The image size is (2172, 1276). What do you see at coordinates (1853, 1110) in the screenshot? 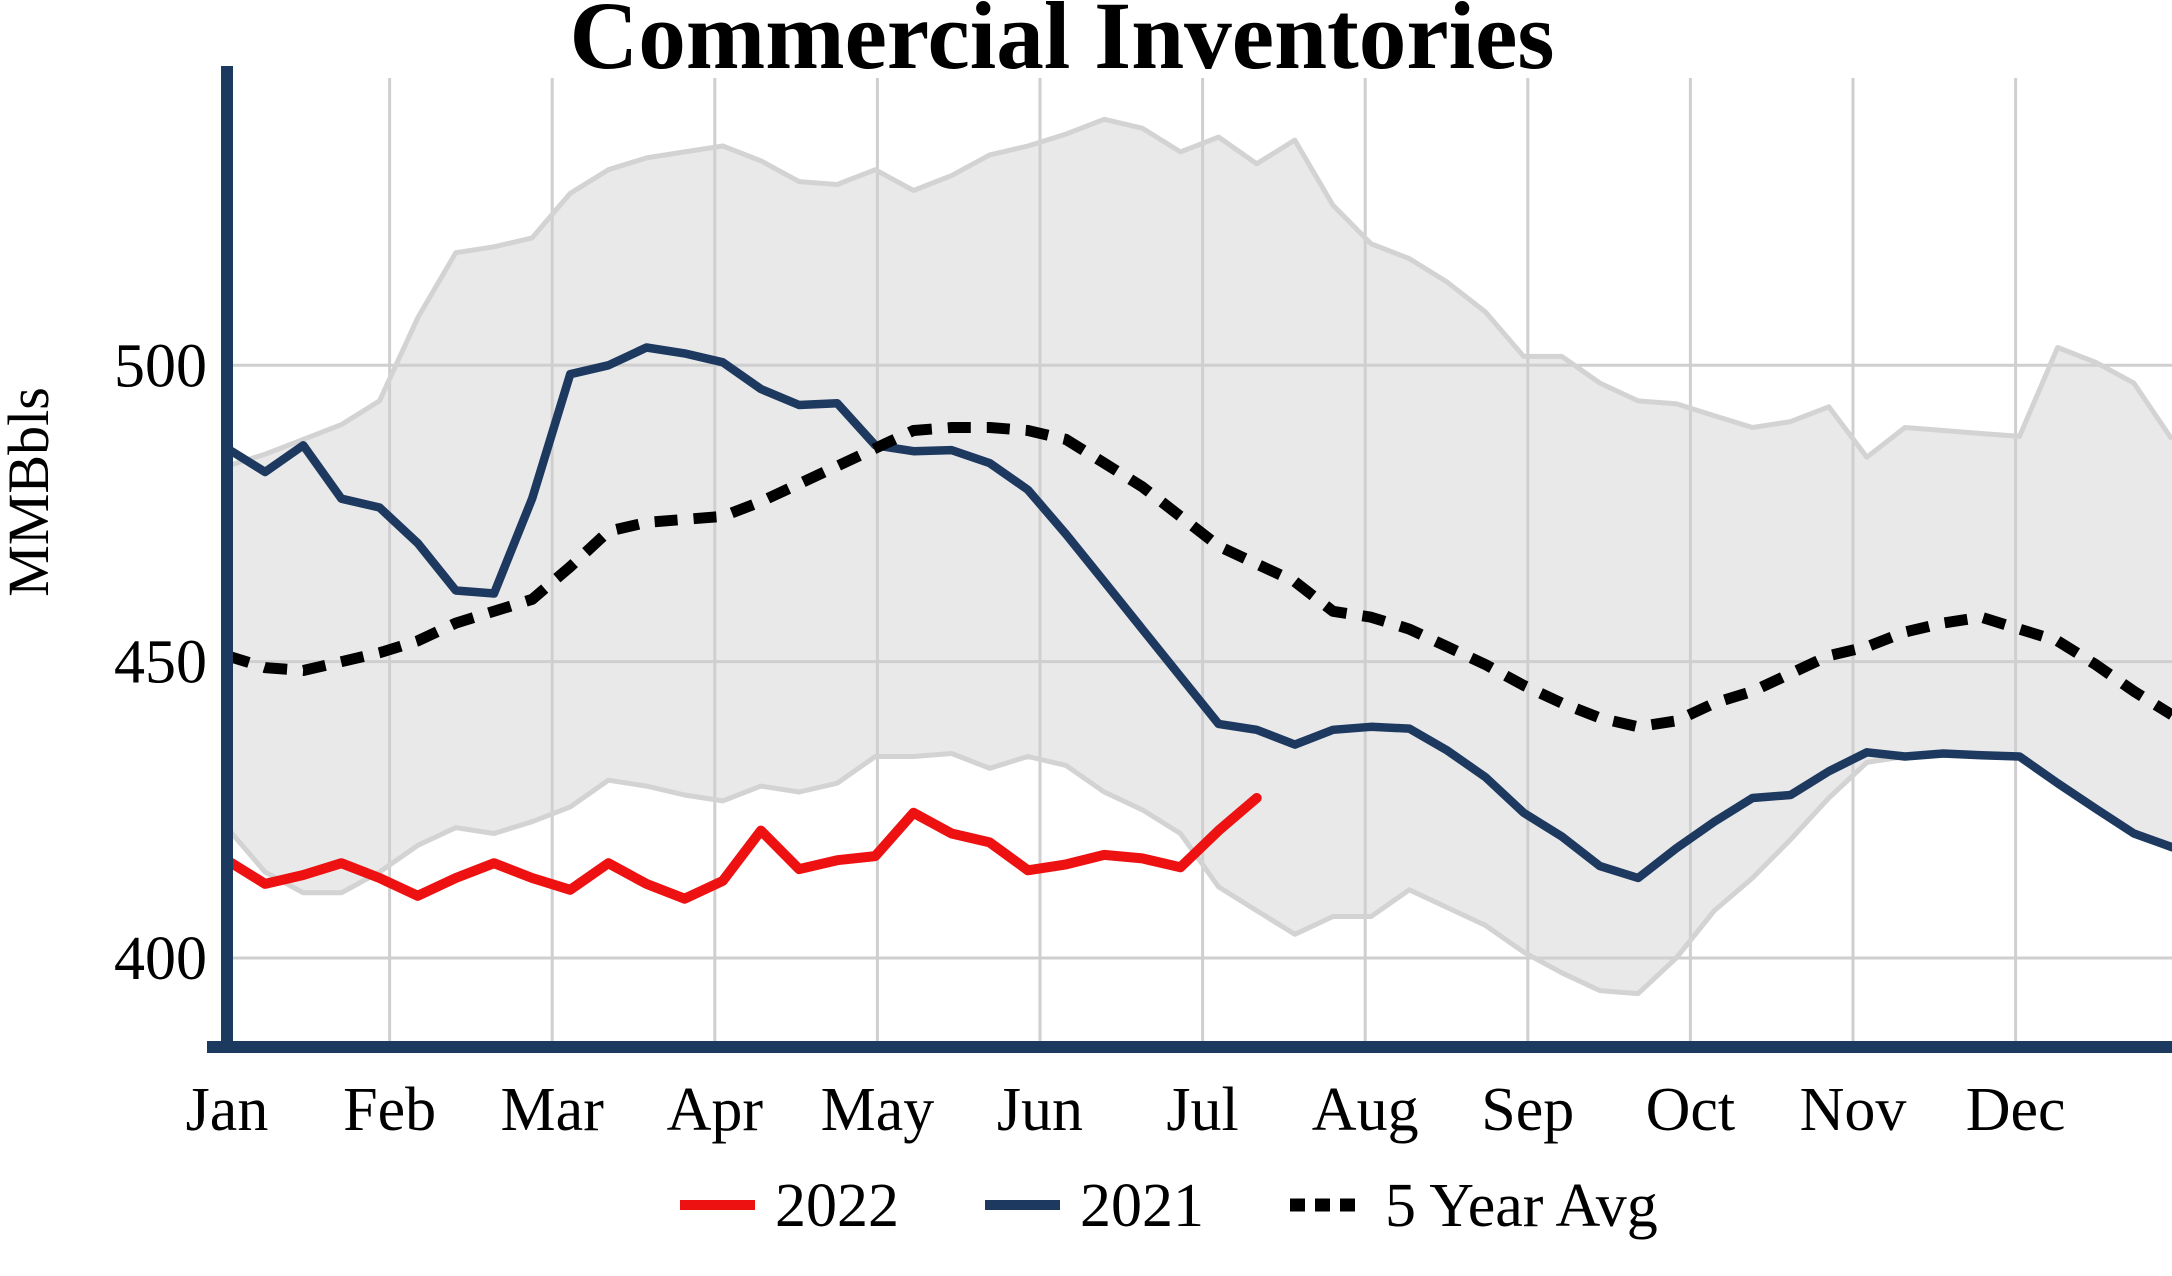
I see `x-tick-label-Nov: Nov` at bounding box center [1853, 1110].